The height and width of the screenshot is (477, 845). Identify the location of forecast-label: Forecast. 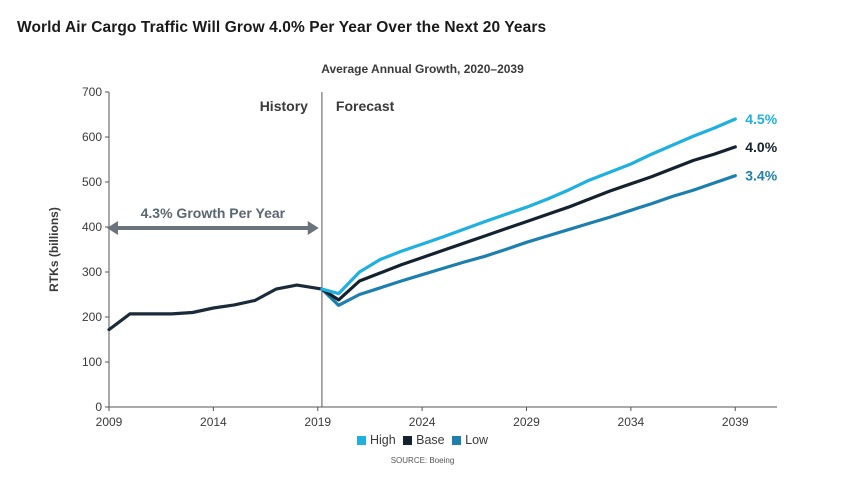
(365, 106).